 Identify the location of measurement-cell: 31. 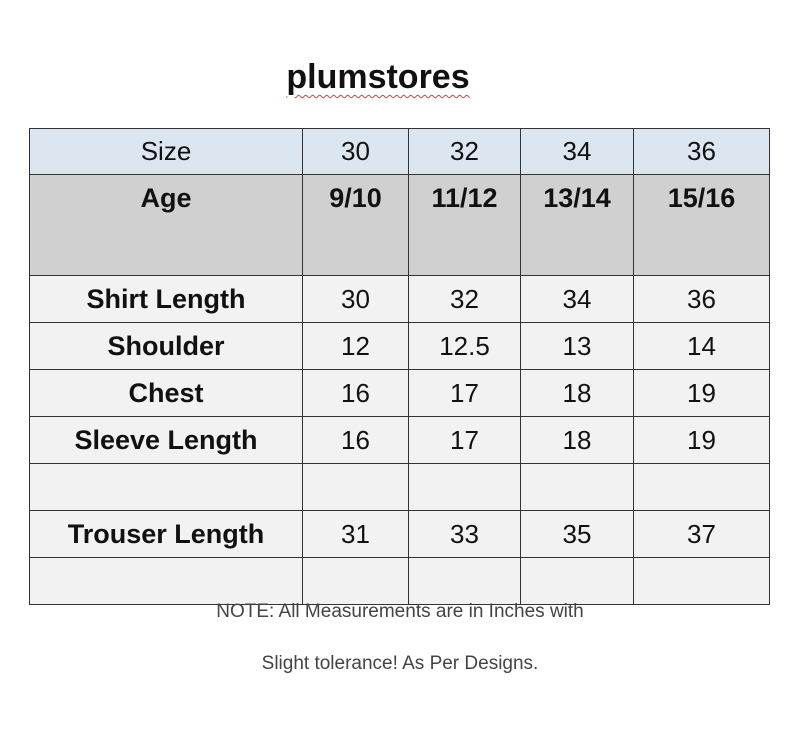
(355, 534).